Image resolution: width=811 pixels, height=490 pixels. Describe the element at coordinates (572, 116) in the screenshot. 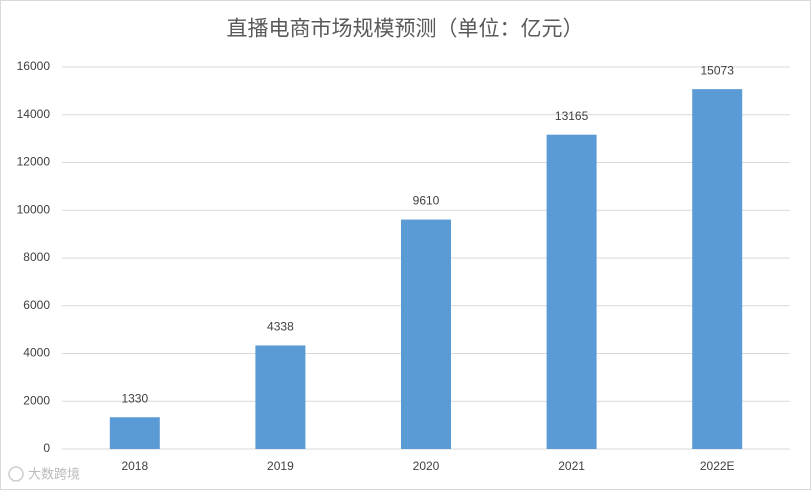

I see `data-label: 13165` at that location.